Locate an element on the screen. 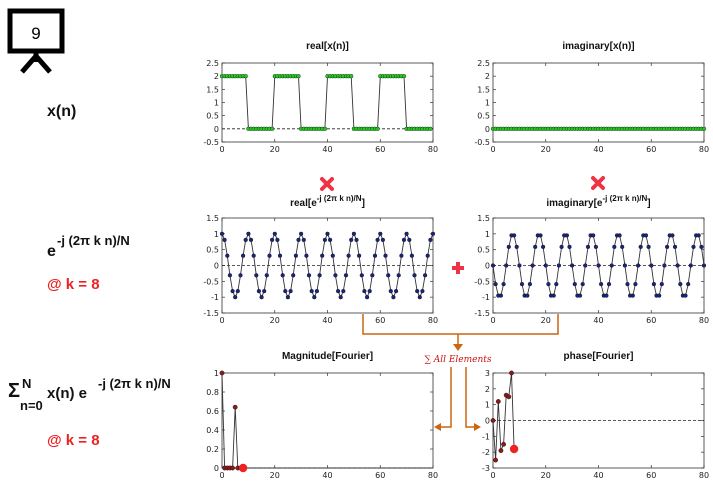 This screenshot has width=713, height=489. y-tick-label: -3 is located at coordinates (486, 468).